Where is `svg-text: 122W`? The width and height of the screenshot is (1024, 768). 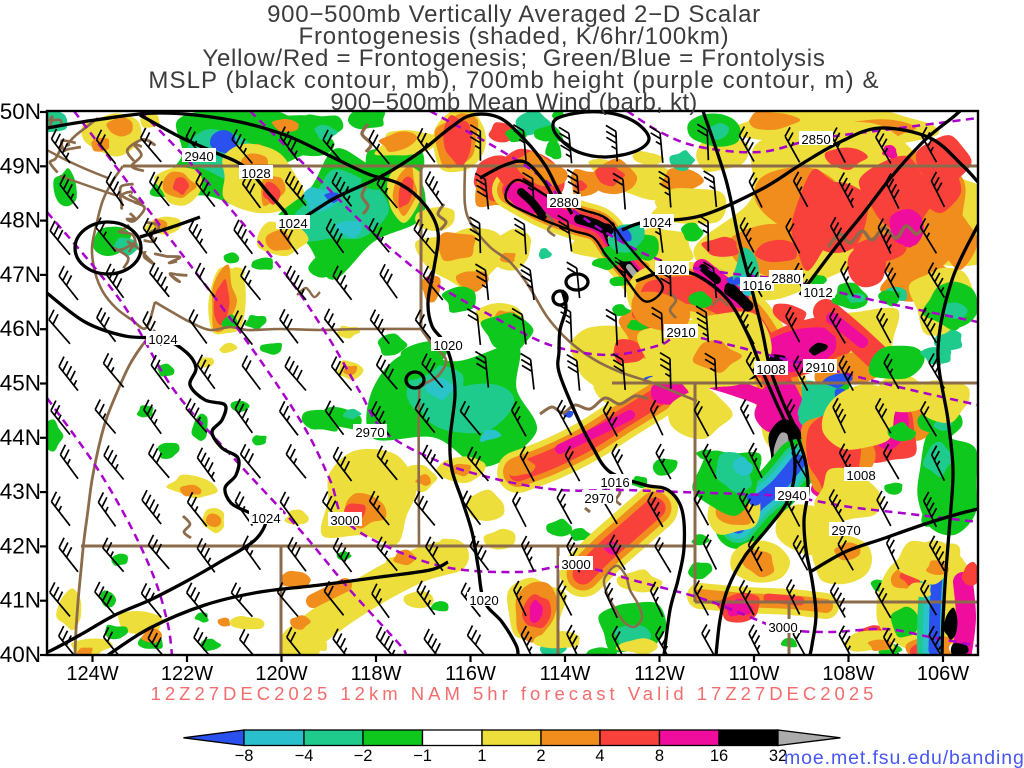
svg-text: 122W is located at coordinates (187, 674).